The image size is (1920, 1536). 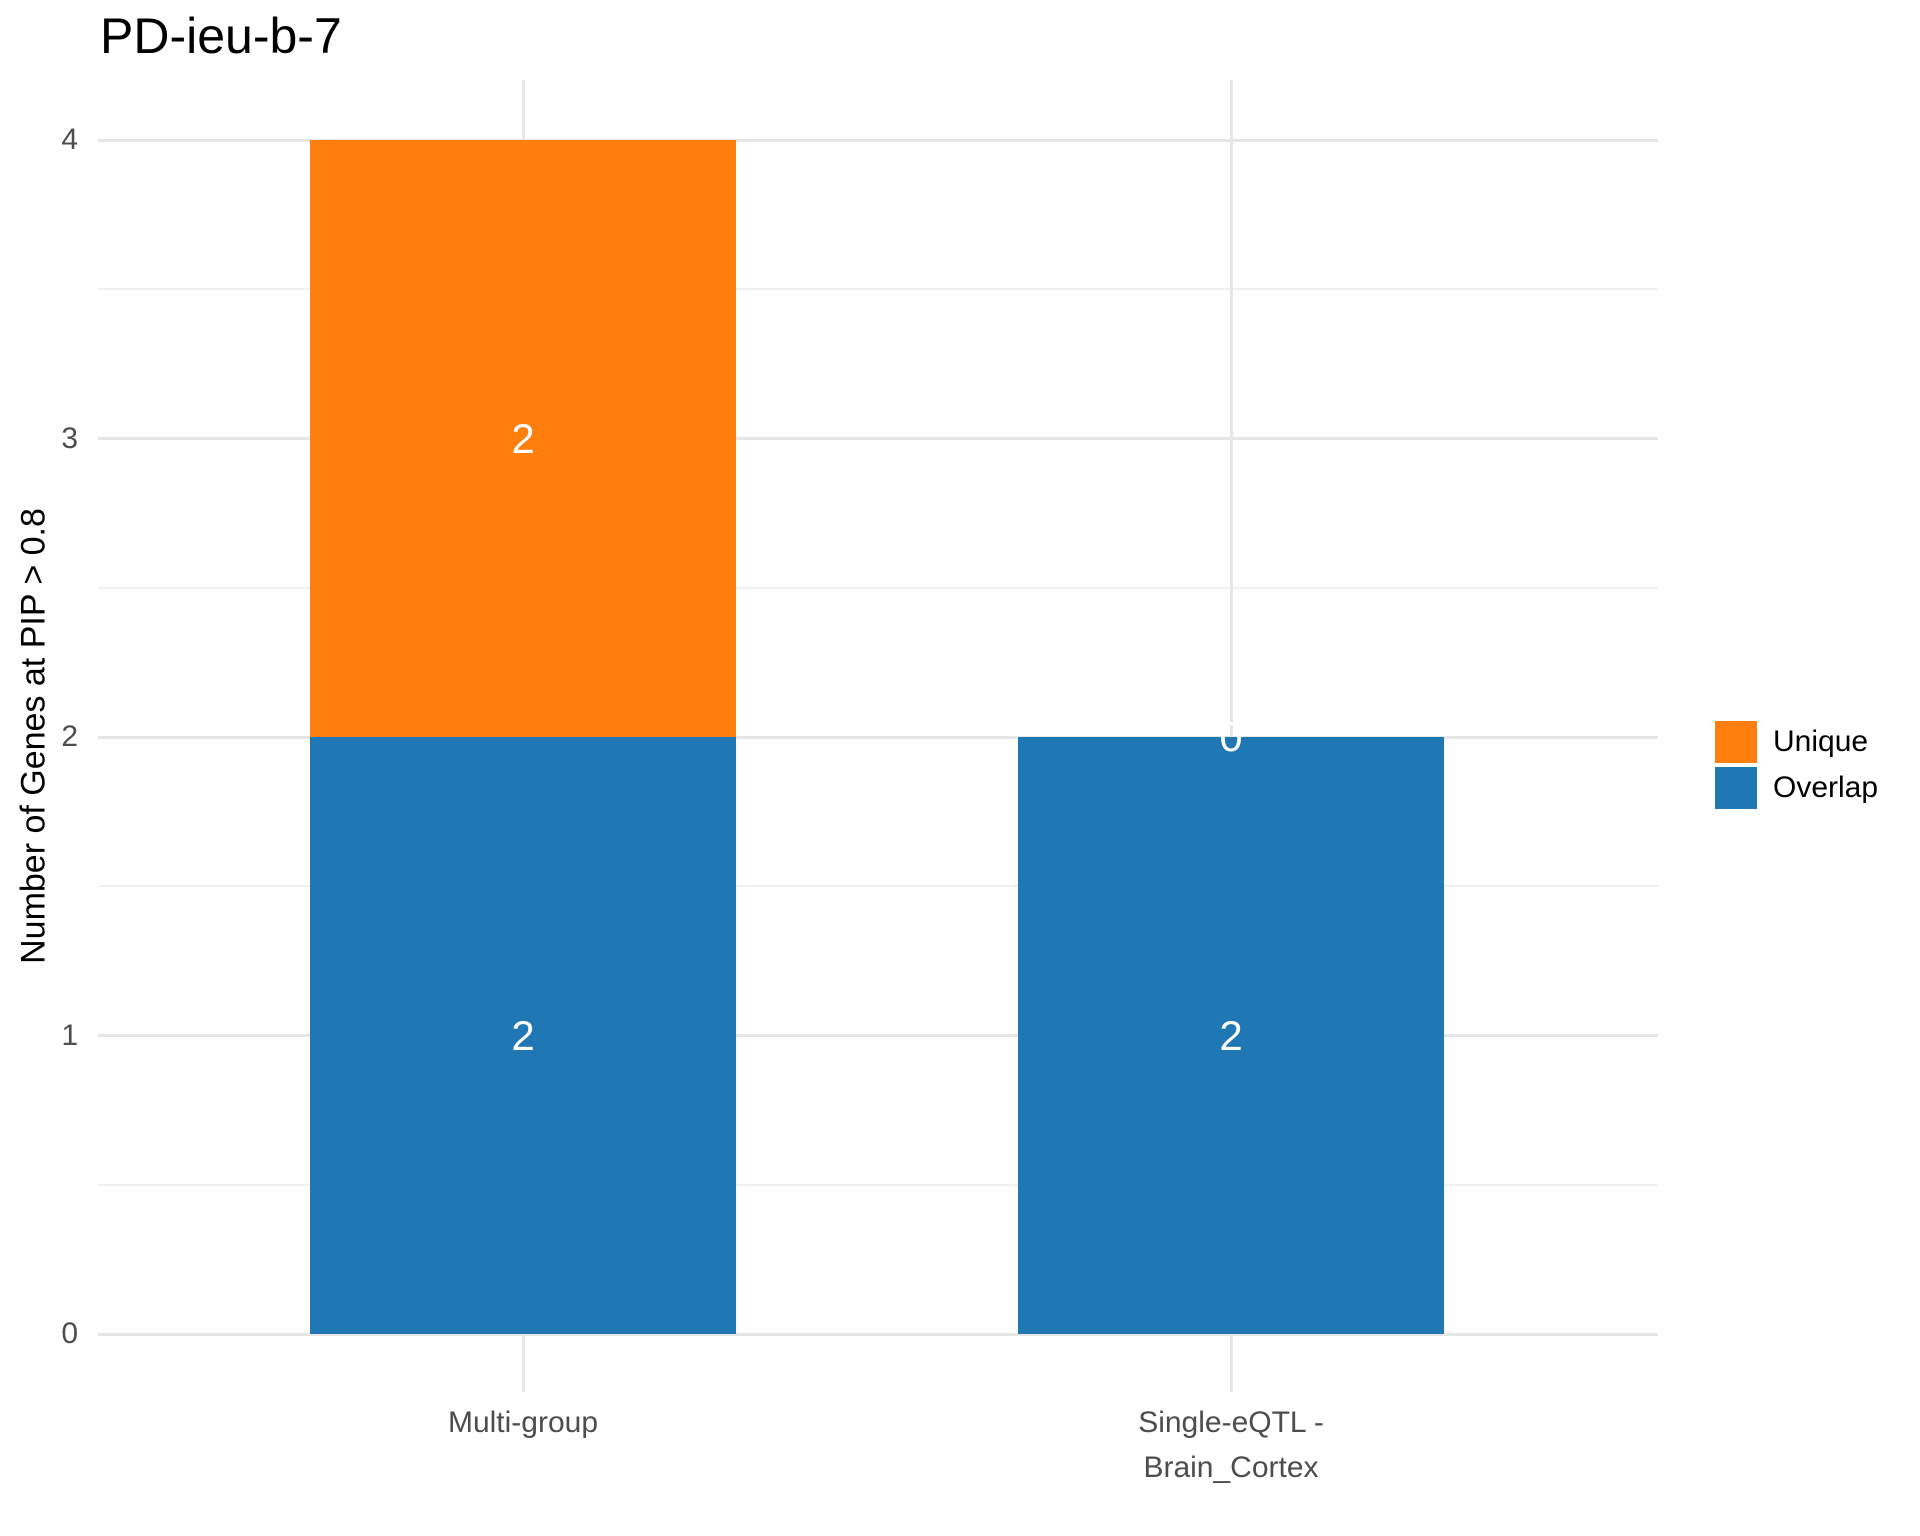 I want to click on y-tick-label: 3, so click(x=69, y=438).